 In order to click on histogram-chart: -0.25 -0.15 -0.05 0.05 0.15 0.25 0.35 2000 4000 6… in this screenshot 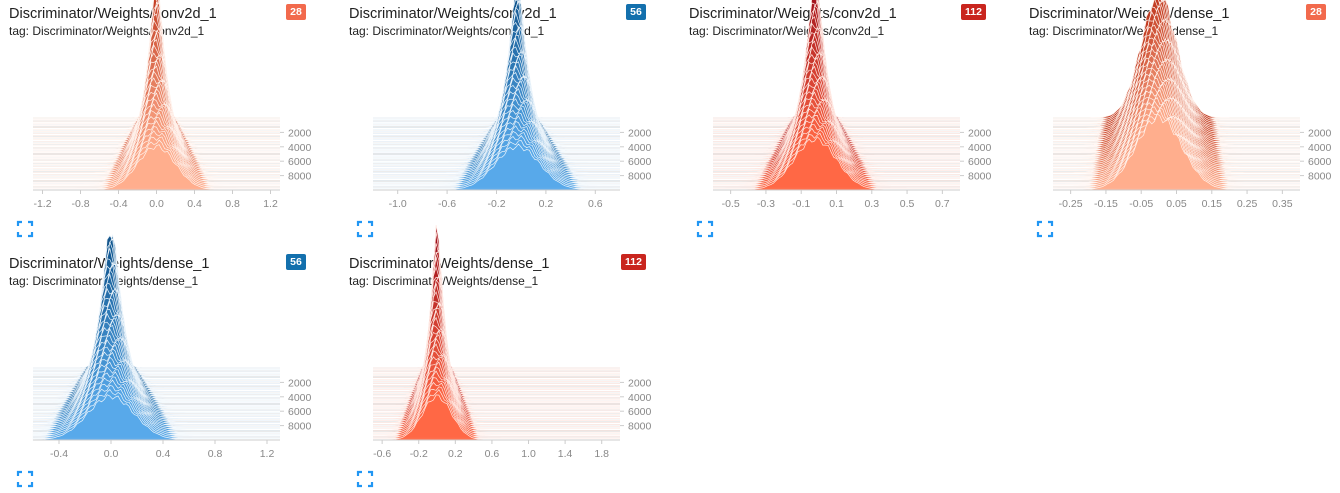, I will do `click(1192, 105)`.